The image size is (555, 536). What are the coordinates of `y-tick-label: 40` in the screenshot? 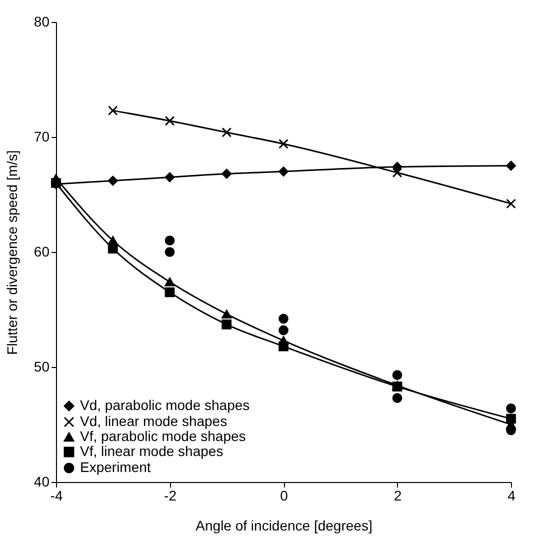 It's located at (42, 482).